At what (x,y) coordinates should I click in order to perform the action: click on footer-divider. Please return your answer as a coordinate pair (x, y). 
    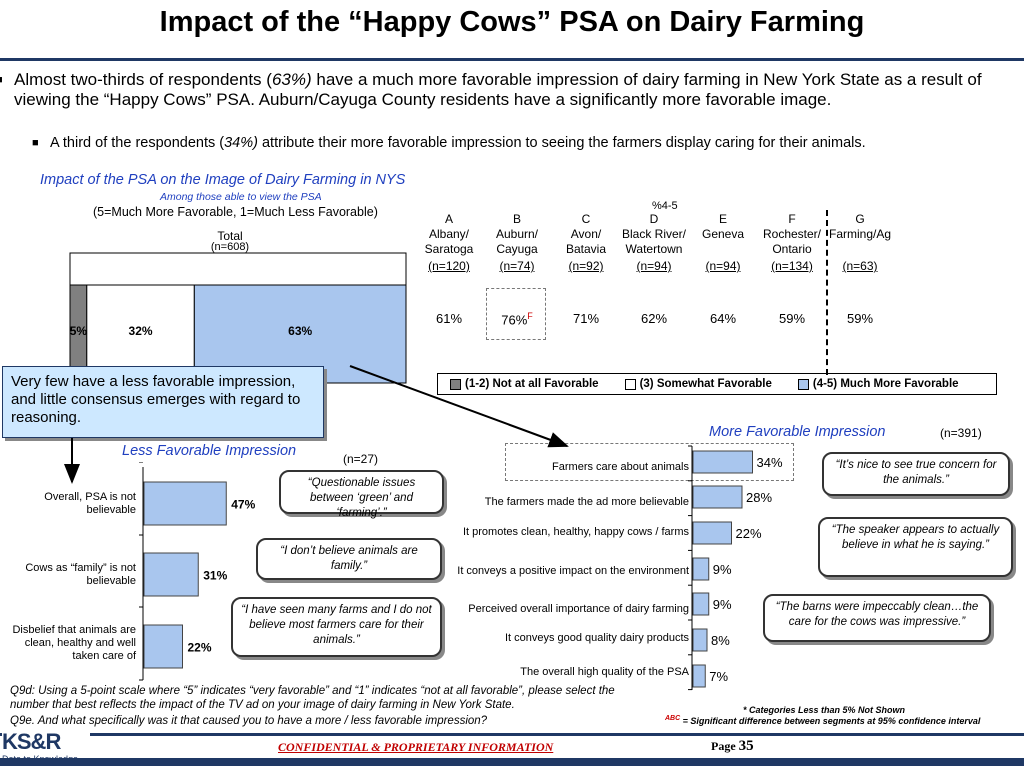
    Looking at the image, I should click on (512, 734).